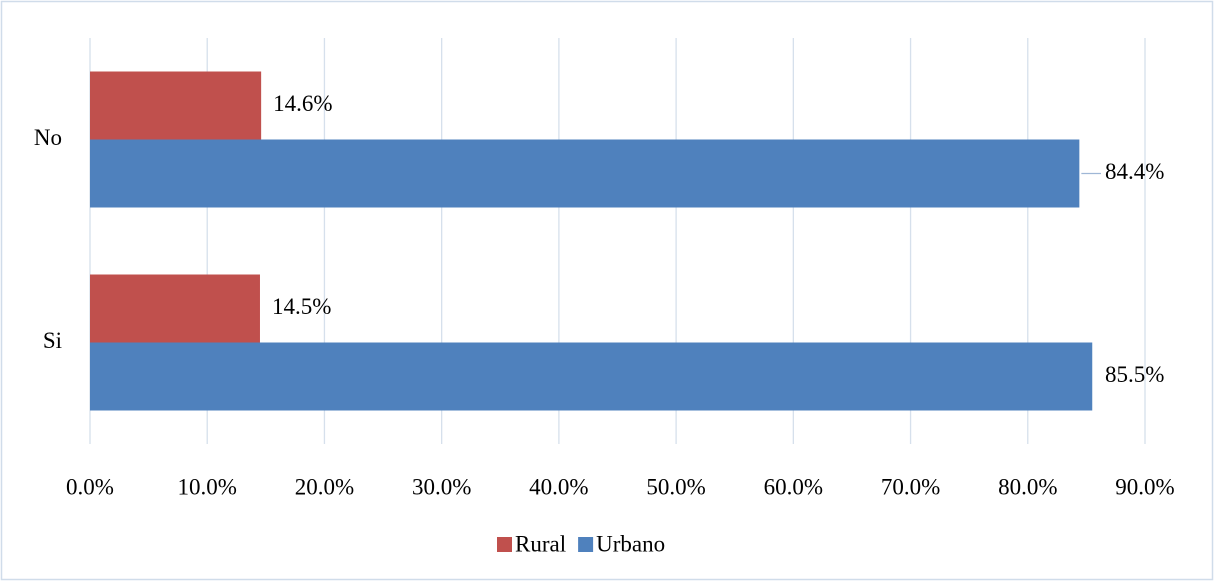 The width and height of the screenshot is (1214, 586). Describe the element at coordinates (52, 340) in the screenshot. I see `y-tick-label: Si` at that location.